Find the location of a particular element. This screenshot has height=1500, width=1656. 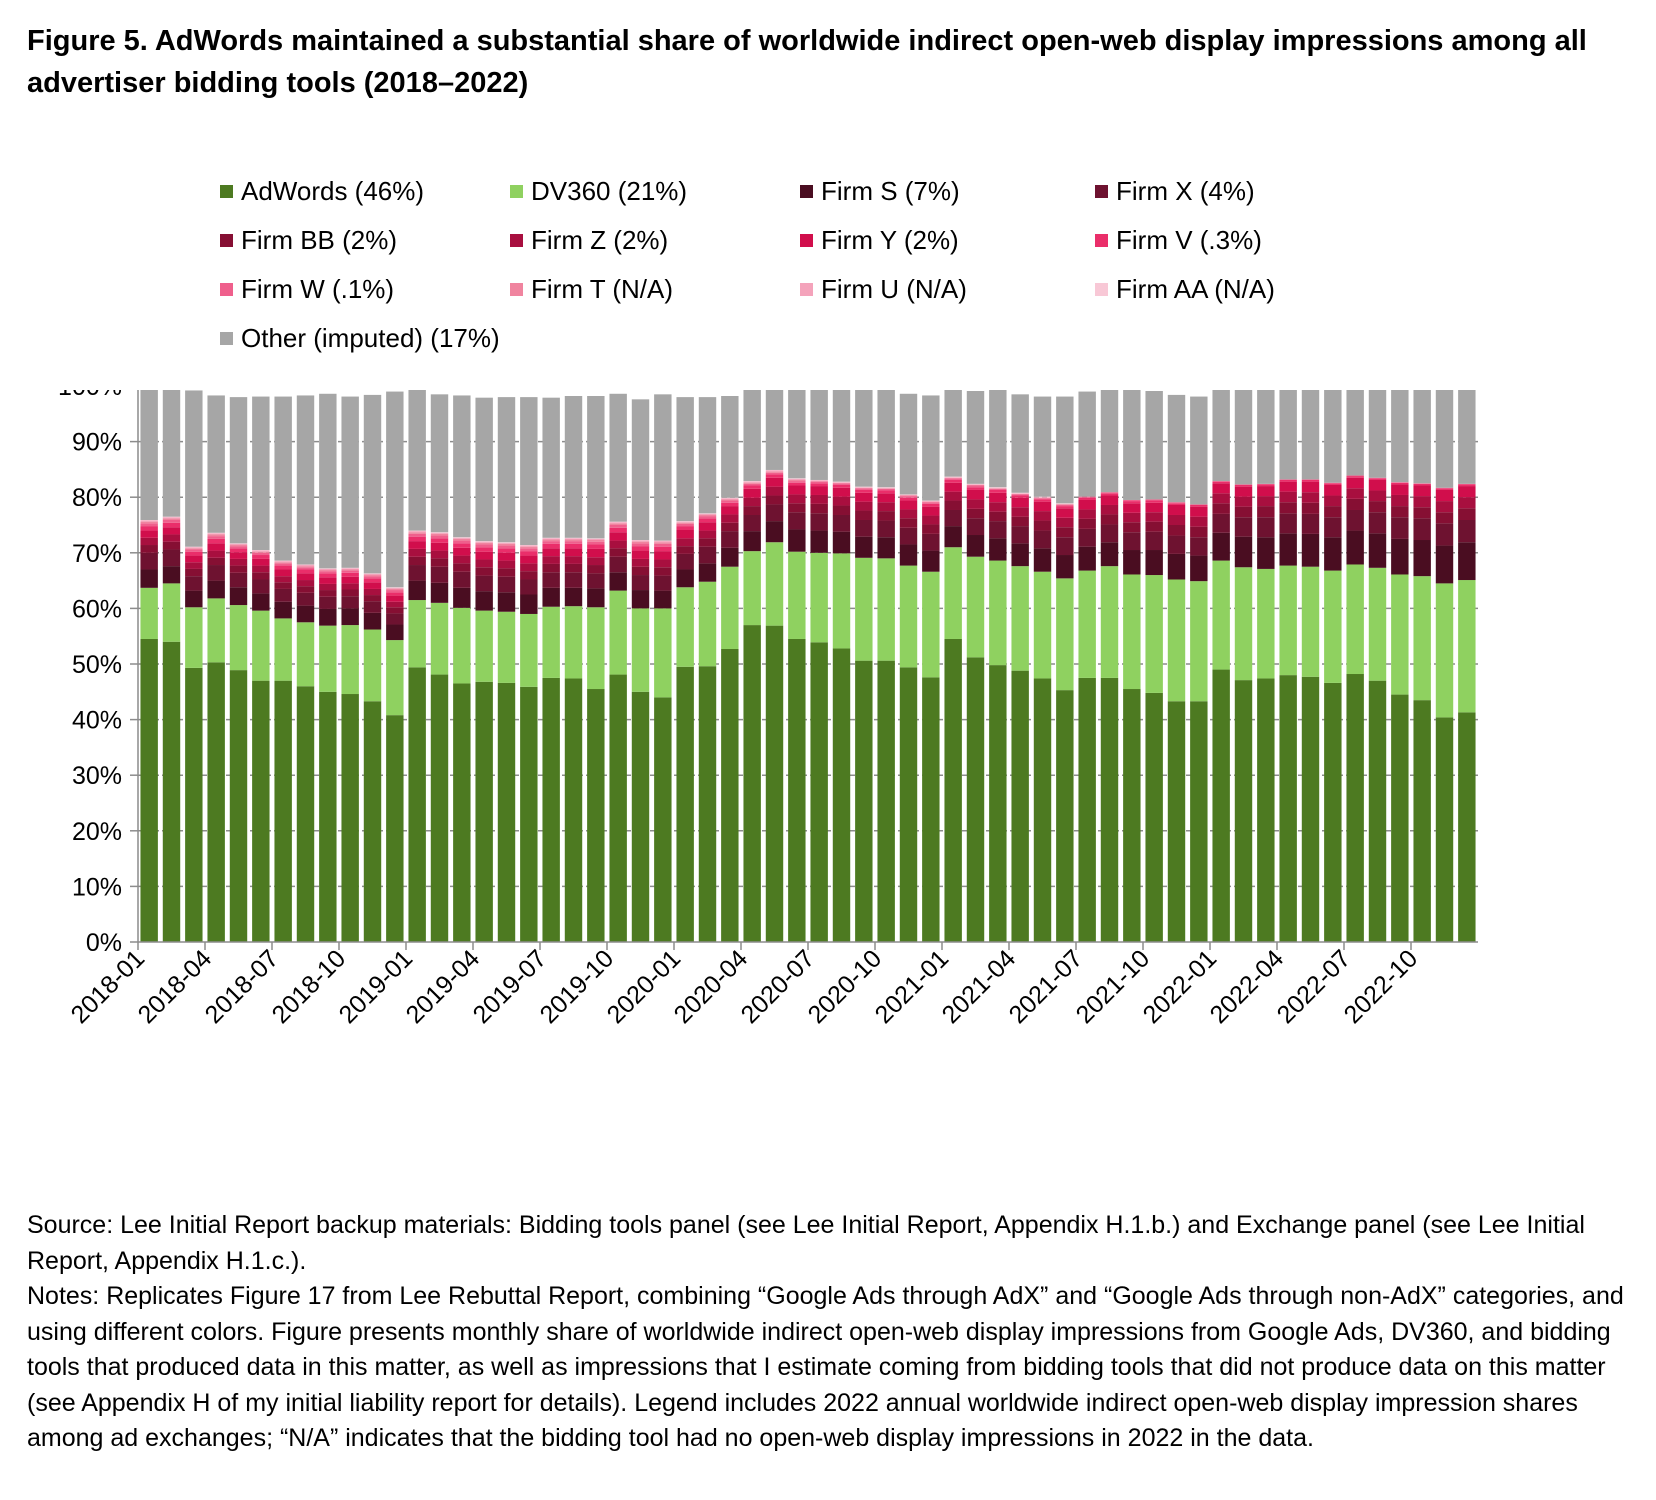

y-tick-label: 50% is located at coordinates (97, 665).